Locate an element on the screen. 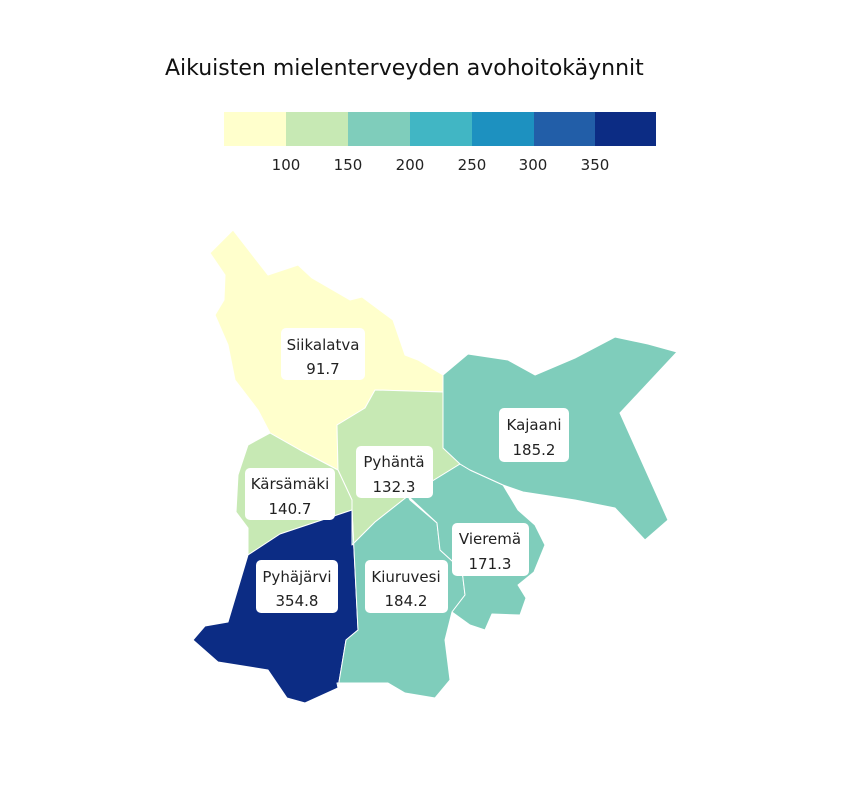 The width and height of the screenshot is (864, 792). label-vierema: Vieremä 171.3 is located at coordinates (490, 549).